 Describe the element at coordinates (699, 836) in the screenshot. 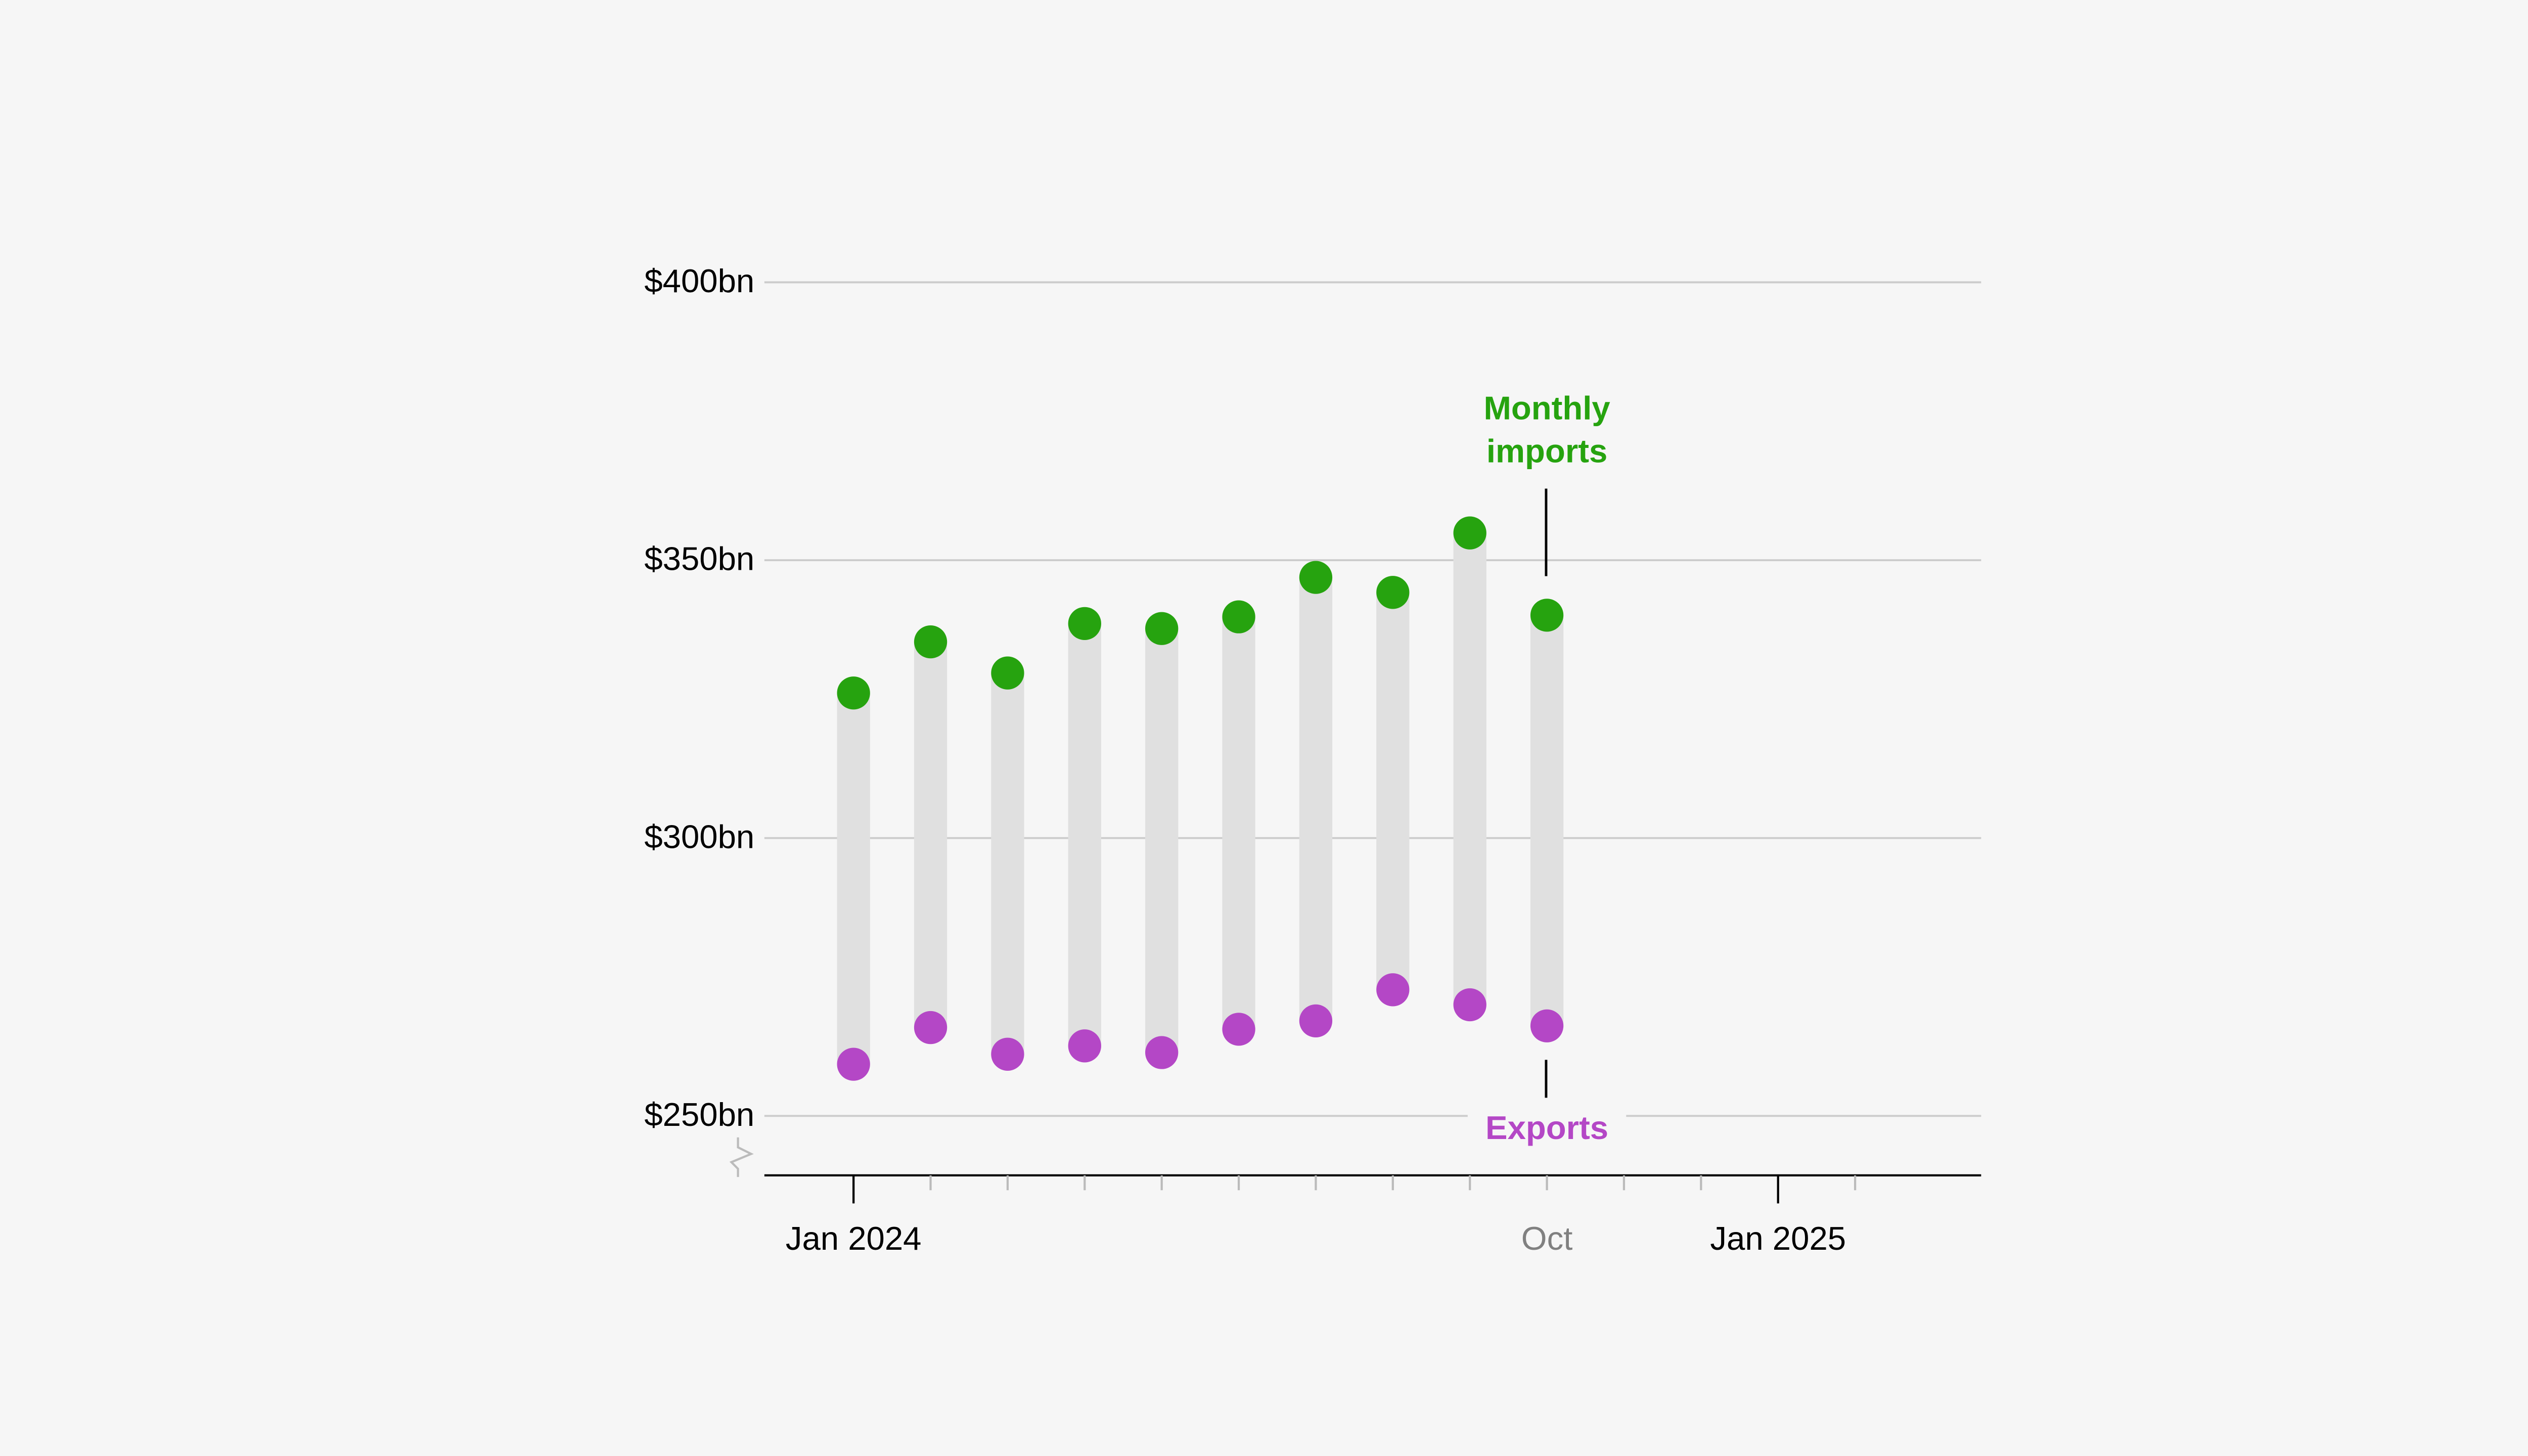

I see `y-tick-label: $300bn` at that location.